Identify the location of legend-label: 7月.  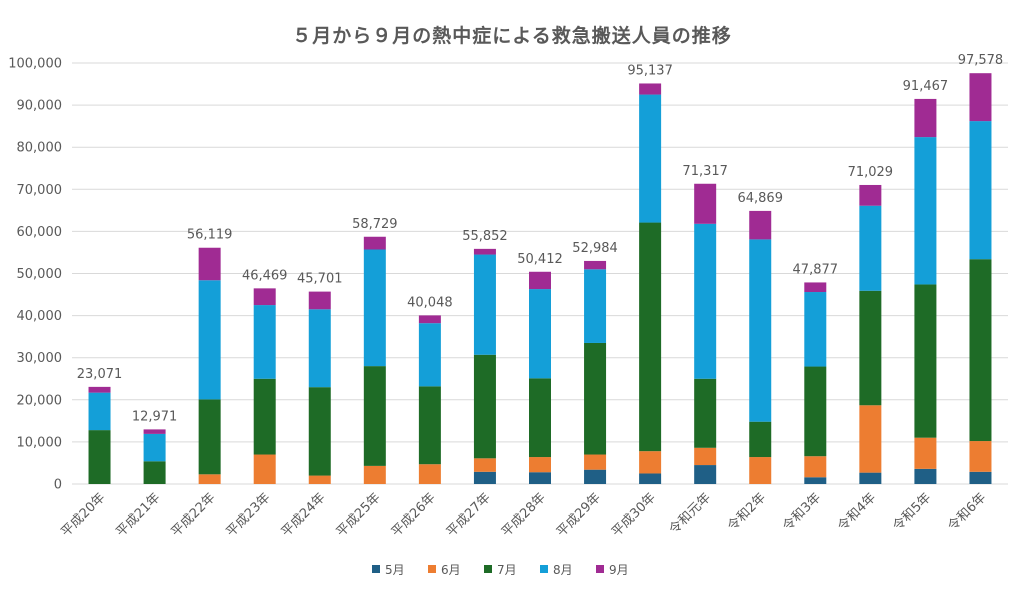
(507, 570).